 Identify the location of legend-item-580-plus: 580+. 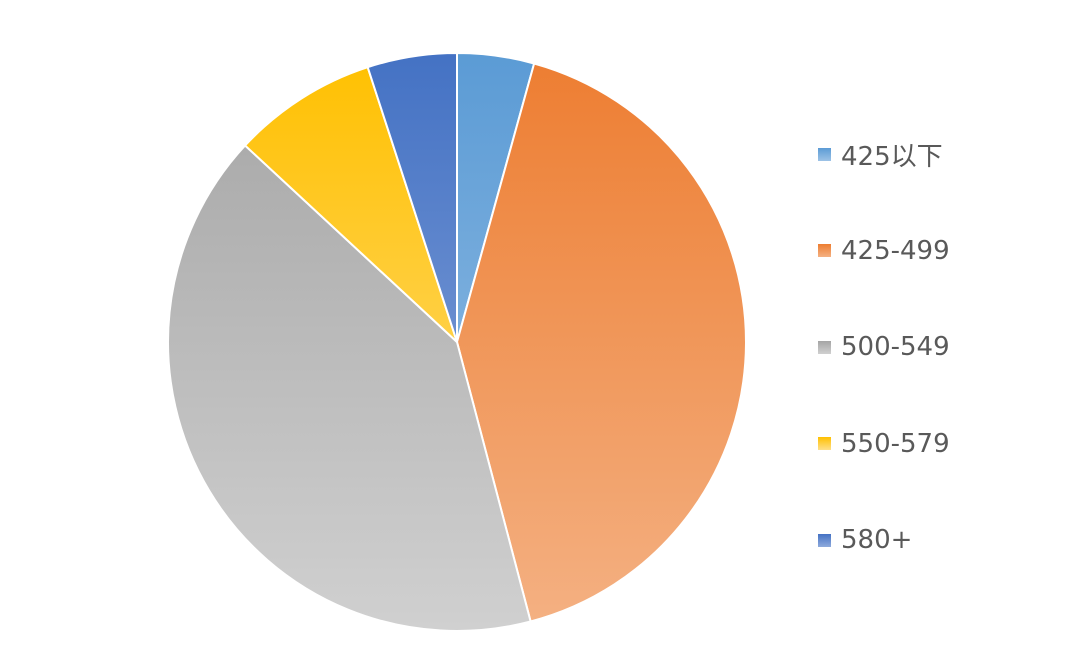
(884, 540).